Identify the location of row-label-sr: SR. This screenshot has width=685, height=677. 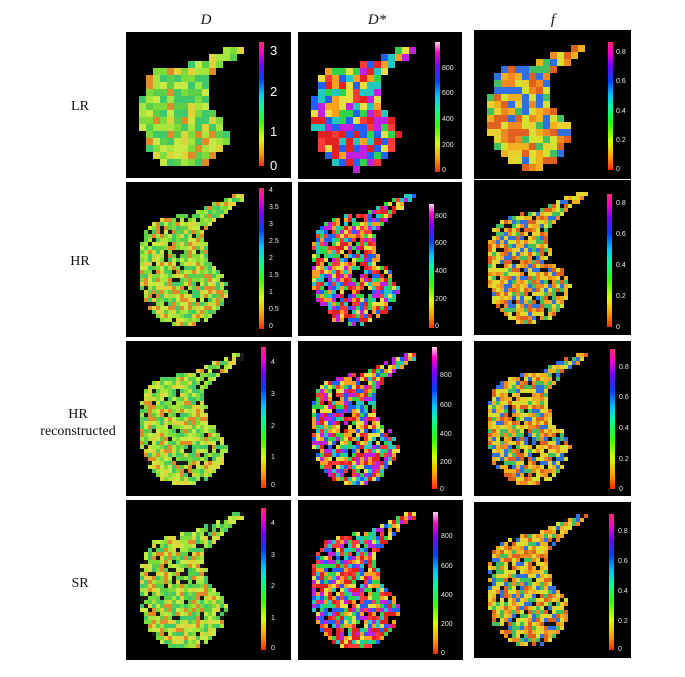
(80, 583).